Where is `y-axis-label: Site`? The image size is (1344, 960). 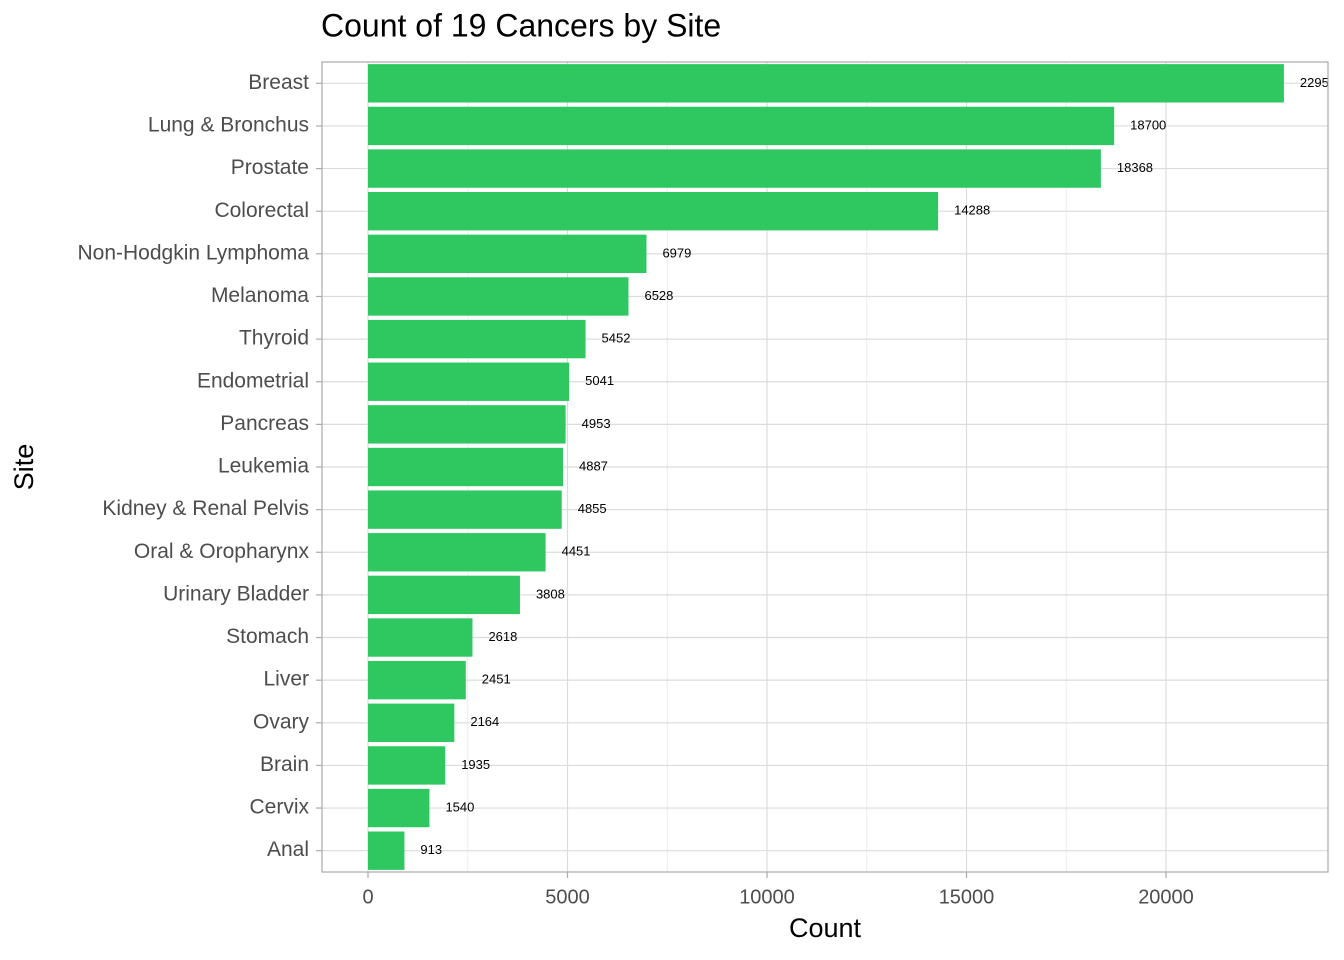 y-axis-label: Site is located at coordinates (24, 467).